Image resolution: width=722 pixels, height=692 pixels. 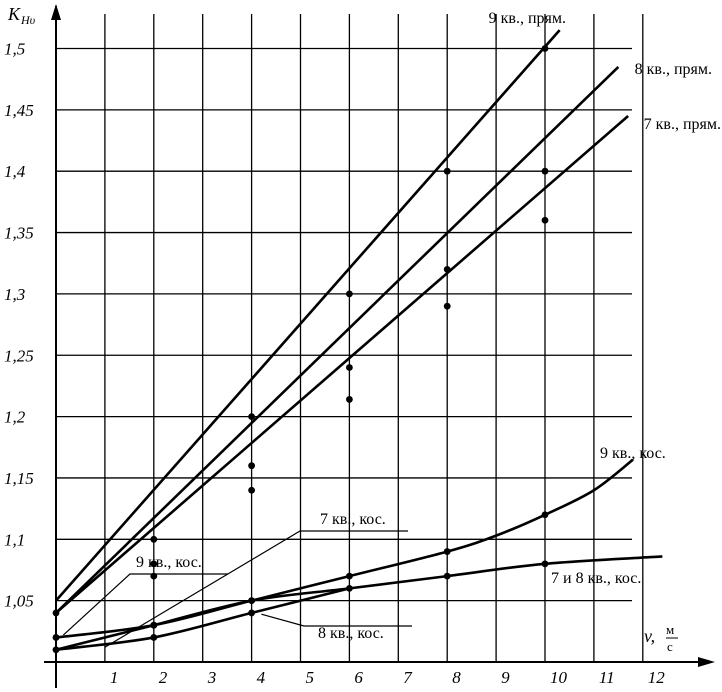 What do you see at coordinates (212, 677) in the screenshot?
I see `x-tick-label: 3` at bounding box center [212, 677].